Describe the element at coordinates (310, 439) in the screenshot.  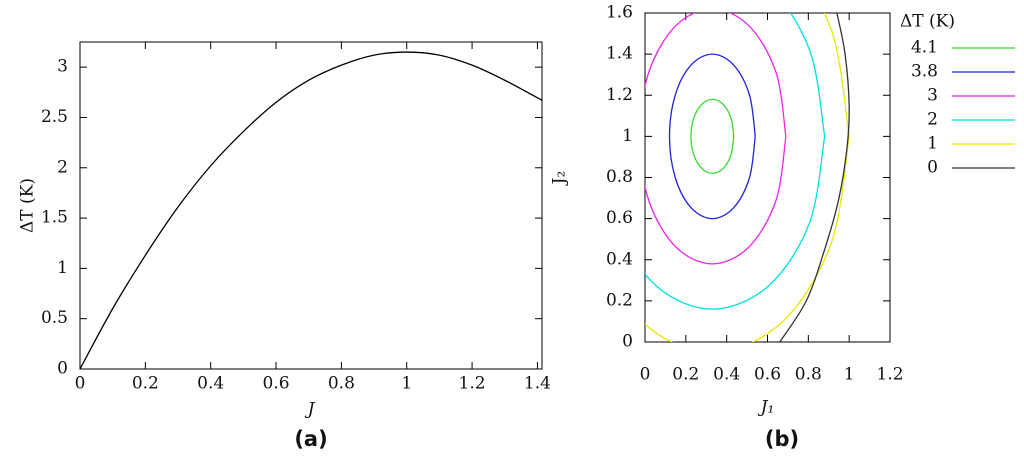
I see `panel-caption: (a)` at that location.